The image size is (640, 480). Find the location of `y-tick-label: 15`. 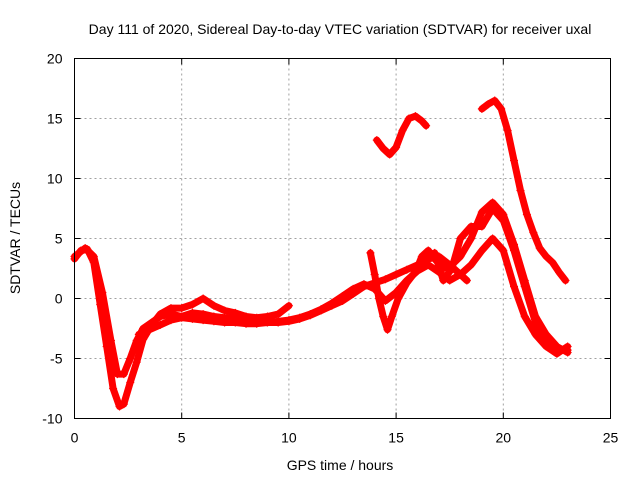

y-tick-label: 15 is located at coordinates (55, 119).